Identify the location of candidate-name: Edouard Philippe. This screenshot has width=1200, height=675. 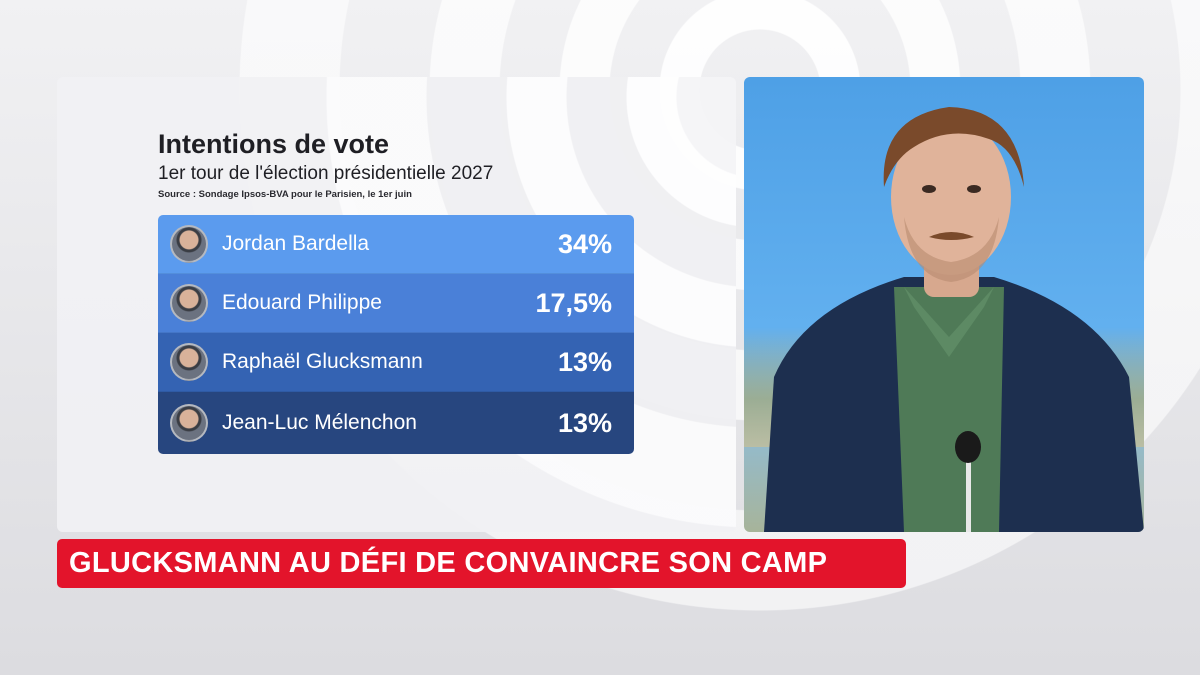
(302, 302).